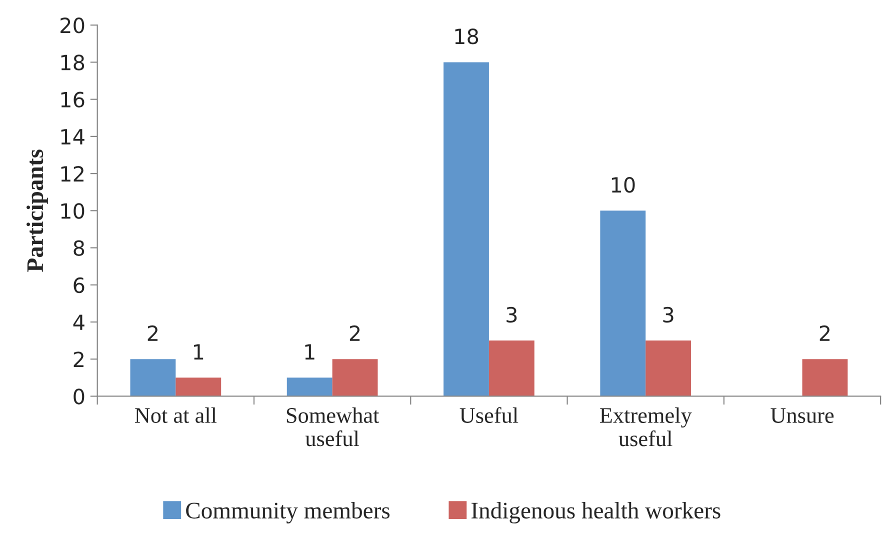 This screenshot has width=885, height=534. What do you see at coordinates (72, 136) in the screenshot?
I see `y-tick-label: 14` at bounding box center [72, 136].